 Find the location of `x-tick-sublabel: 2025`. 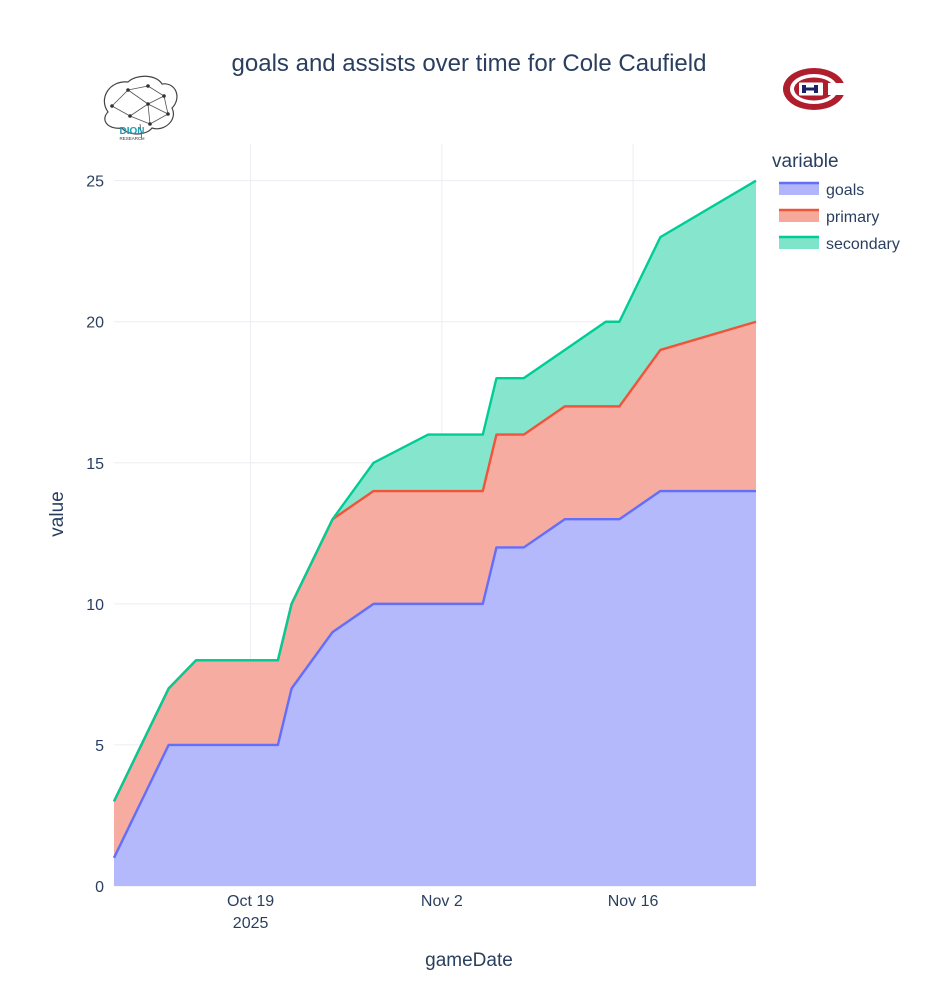

x-tick-sublabel: 2025 is located at coordinates (251, 923).